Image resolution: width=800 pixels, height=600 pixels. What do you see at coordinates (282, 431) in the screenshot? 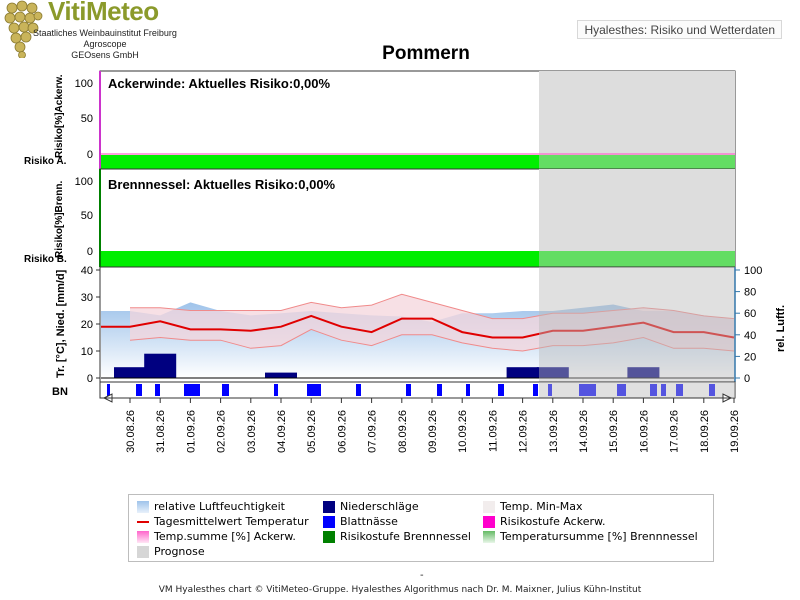
I see `x-tick-label: 04.09.26` at bounding box center [282, 431].